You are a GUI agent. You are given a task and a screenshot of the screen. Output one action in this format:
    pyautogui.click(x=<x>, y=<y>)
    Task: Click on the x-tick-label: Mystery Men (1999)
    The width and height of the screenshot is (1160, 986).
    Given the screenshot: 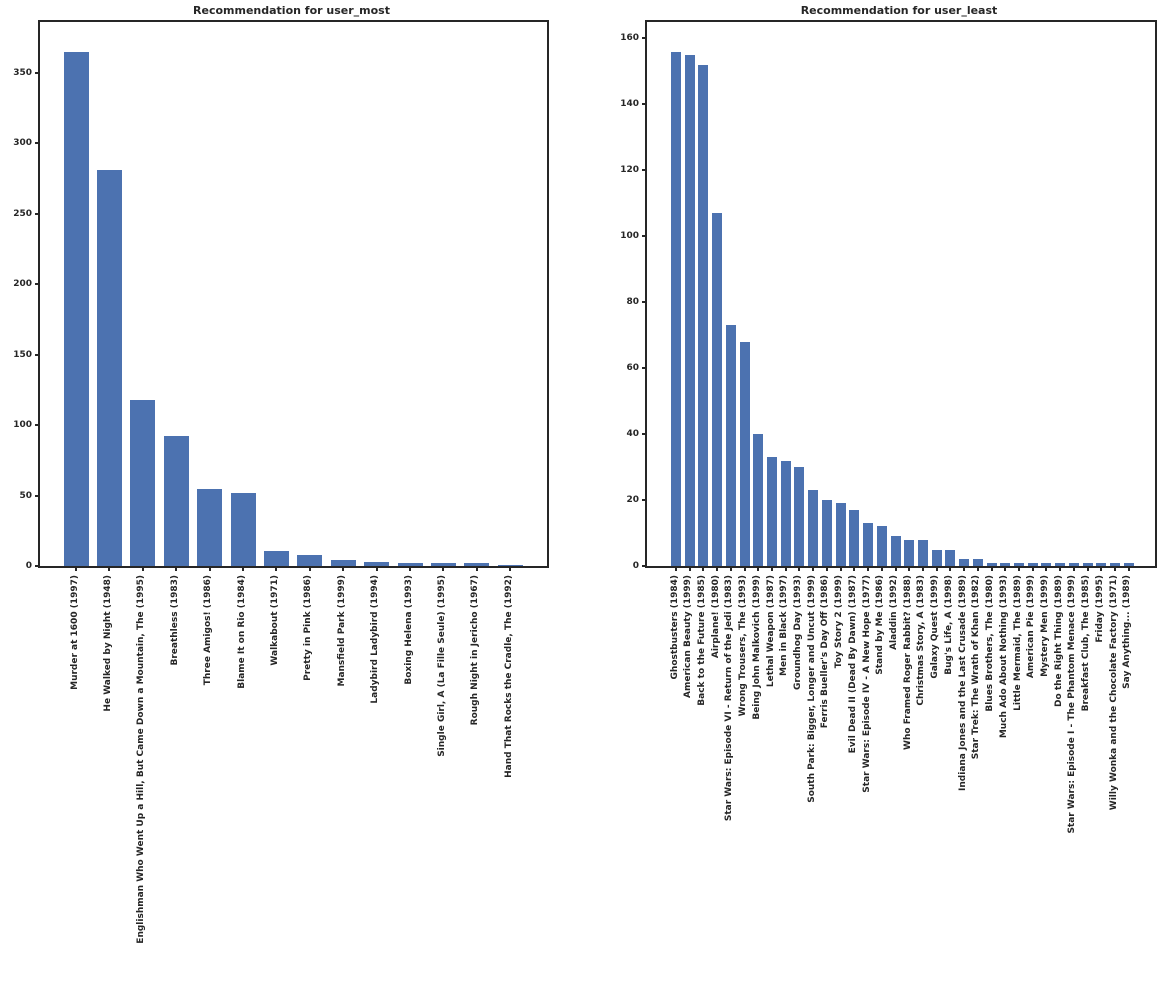 What is the action you would take?
    pyautogui.click(x=1044, y=626)
    